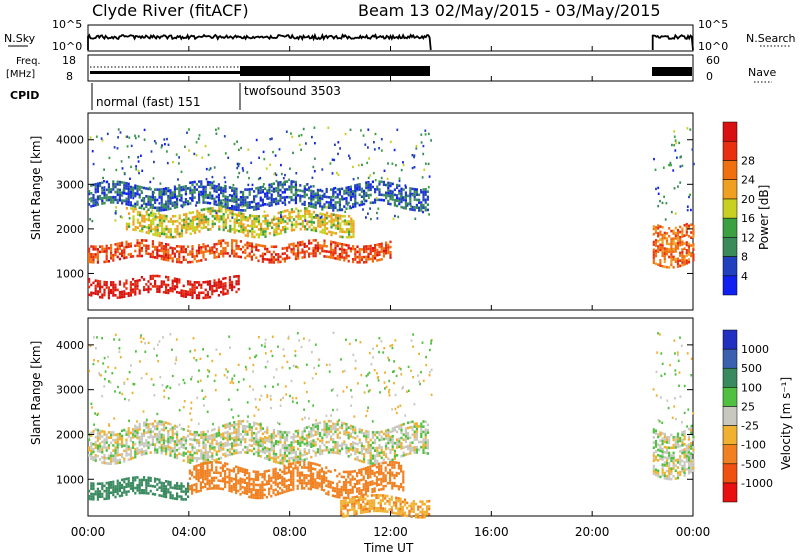 This screenshot has width=800, height=558. I want to click on velocity-ytick-label: 2000, so click(70, 434).